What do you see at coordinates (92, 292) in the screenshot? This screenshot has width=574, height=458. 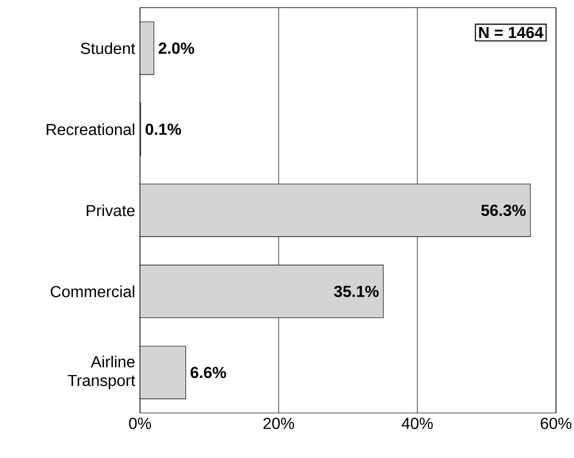 I see `y-tick-label: Commercial` at bounding box center [92, 292].